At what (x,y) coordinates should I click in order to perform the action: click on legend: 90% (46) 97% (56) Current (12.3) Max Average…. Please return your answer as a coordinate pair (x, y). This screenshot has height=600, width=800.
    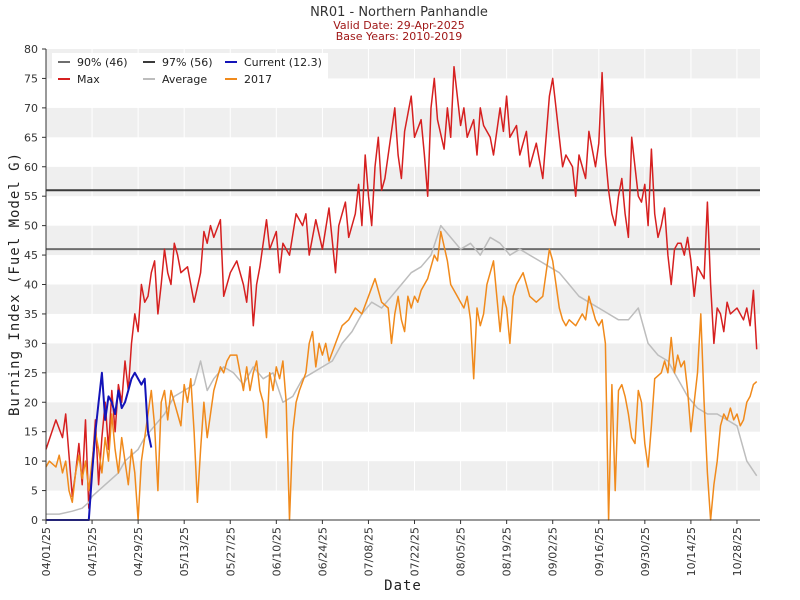
    Looking at the image, I should click on (190, 71).